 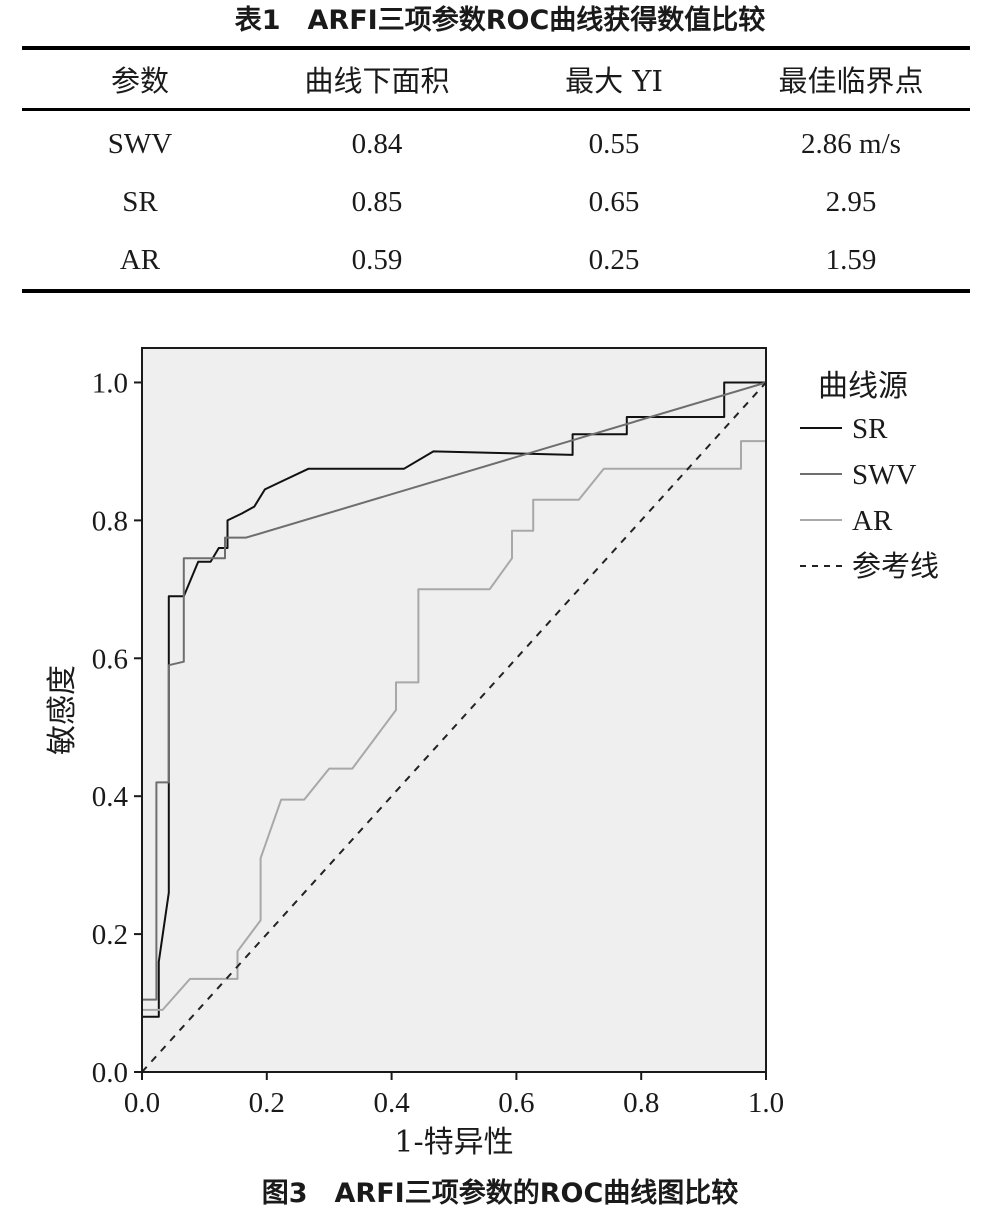 I want to click on y-tick-label: 0.4, so click(x=110, y=797).